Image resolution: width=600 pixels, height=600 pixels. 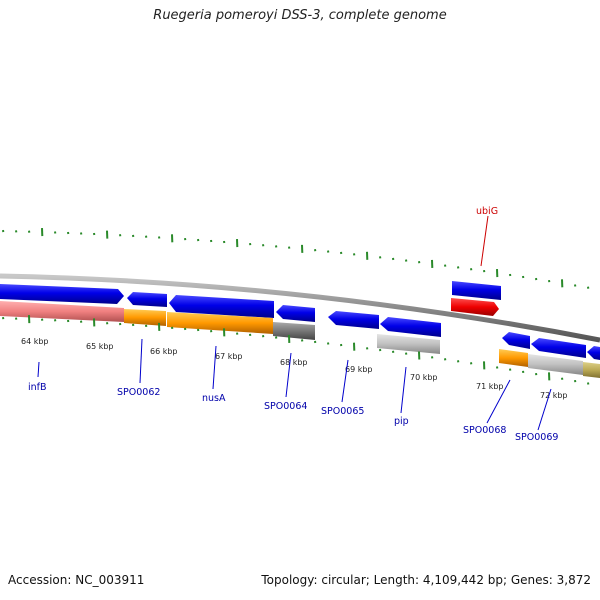 What do you see at coordinates (487, 211) in the screenshot?
I see `gene-label-ubiG: ubiG` at bounding box center [487, 211].